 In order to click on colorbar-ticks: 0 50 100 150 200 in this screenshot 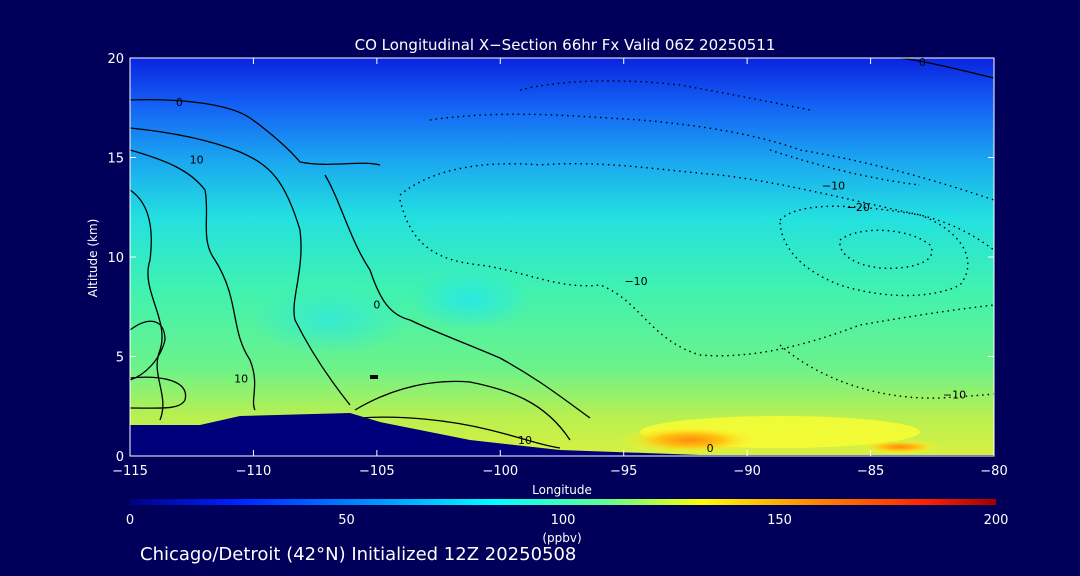, I will do `click(567, 520)`.